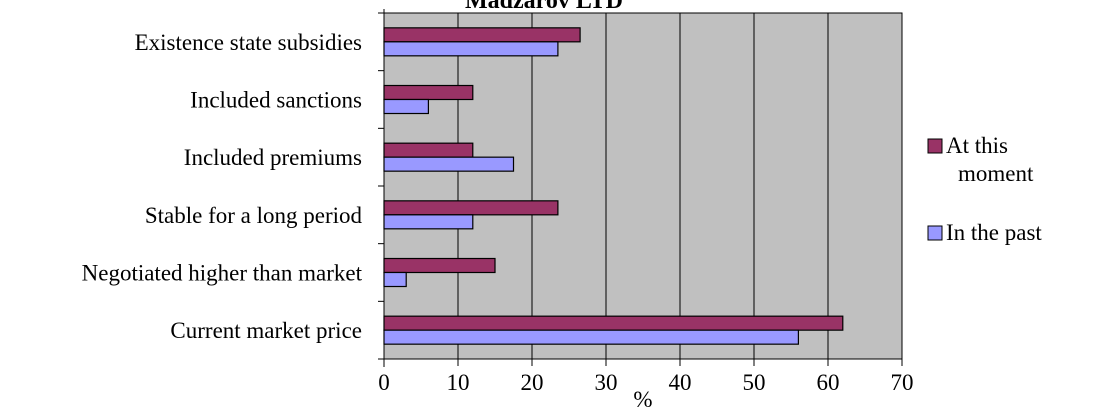 The image size is (1099, 413). What do you see at coordinates (828, 382) in the screenshot?
I see `x-tick-label-60: 60` at bounding box center [828, 382].